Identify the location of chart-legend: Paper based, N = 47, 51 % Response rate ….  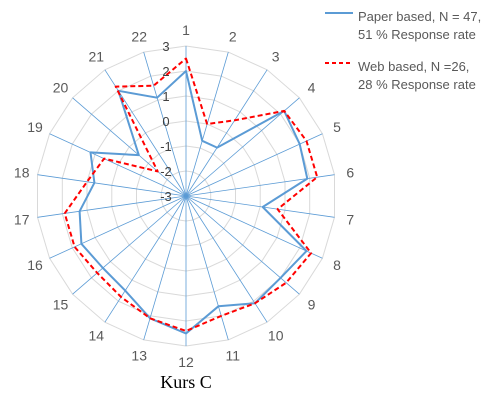
(404, 58).